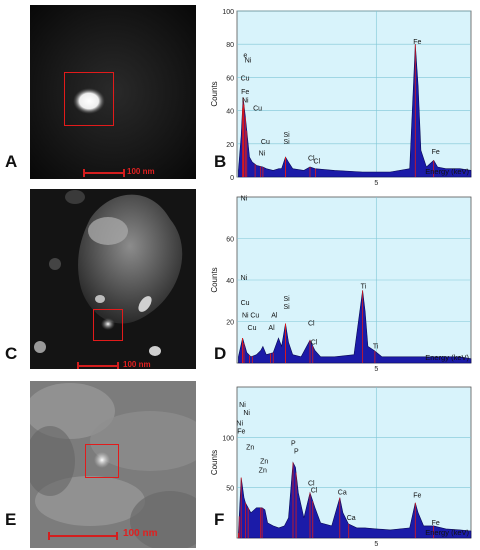 This screenshot has height=550, width=480. I want to click on micrograph-e-image, so click(113, 464).